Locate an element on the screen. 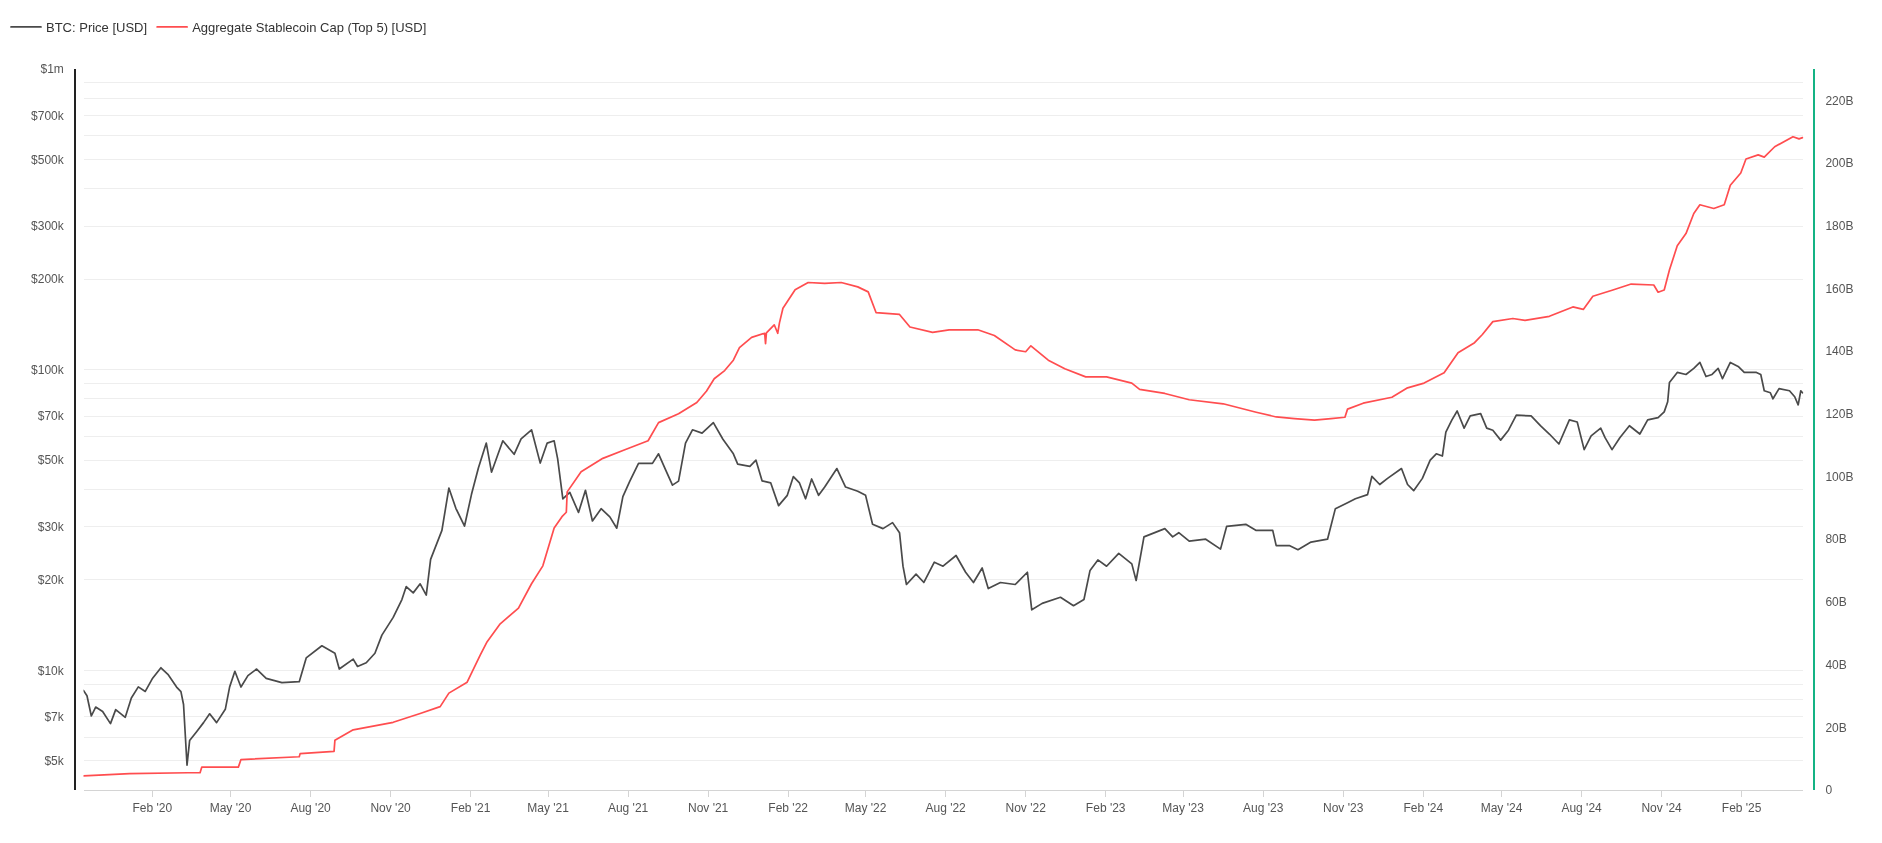 This screenshot has height=843, width=1882. y-tick-label: $5k is located at coordinates (54, 761).